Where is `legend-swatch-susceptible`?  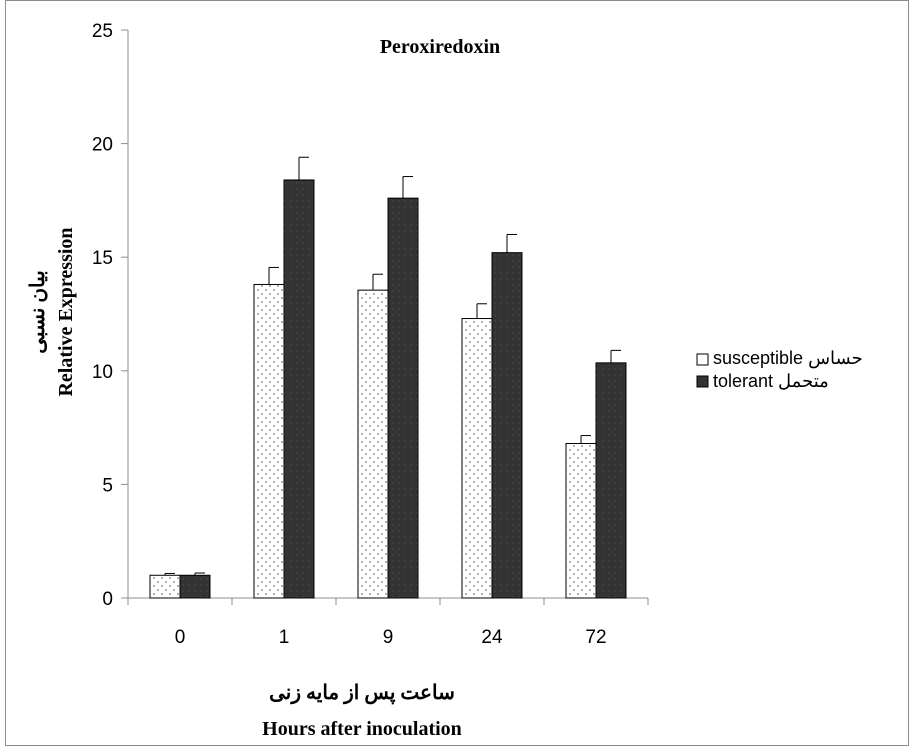 legend-swatch-susceptible is located at coordinates (702, 359).